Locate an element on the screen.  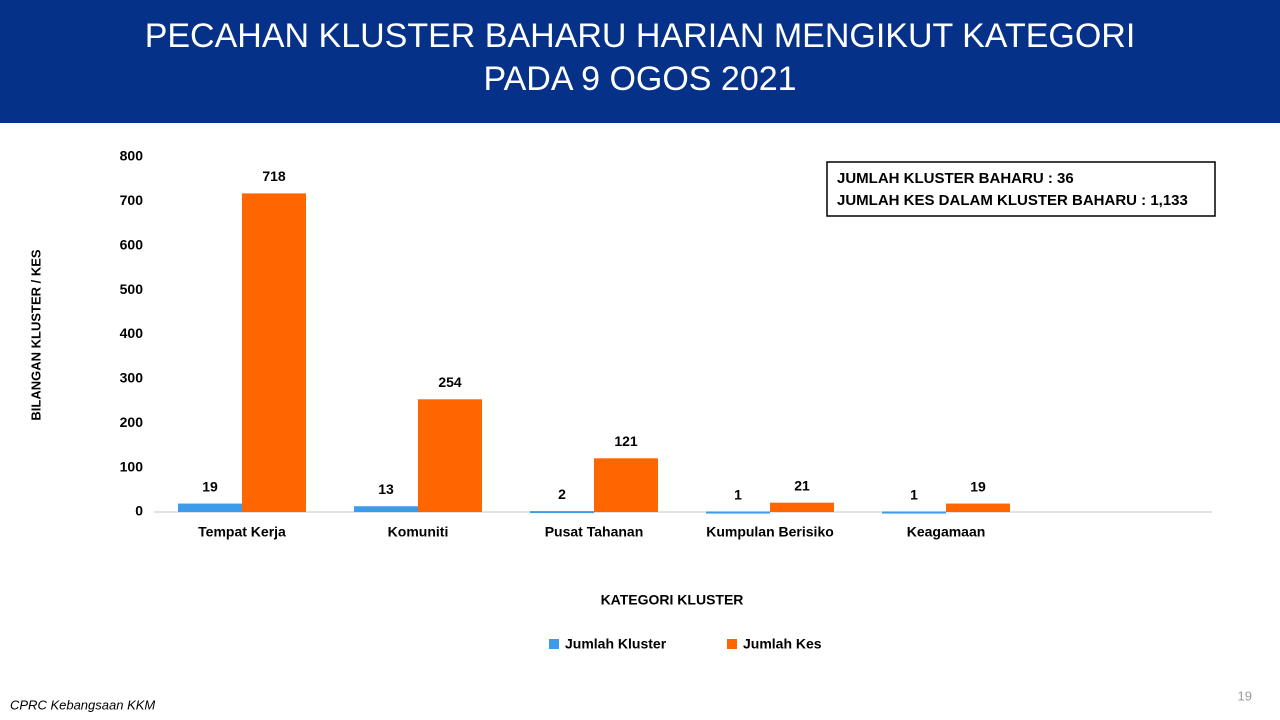
x-tick-label: Keagamaan is located at coordinates (946, 532).